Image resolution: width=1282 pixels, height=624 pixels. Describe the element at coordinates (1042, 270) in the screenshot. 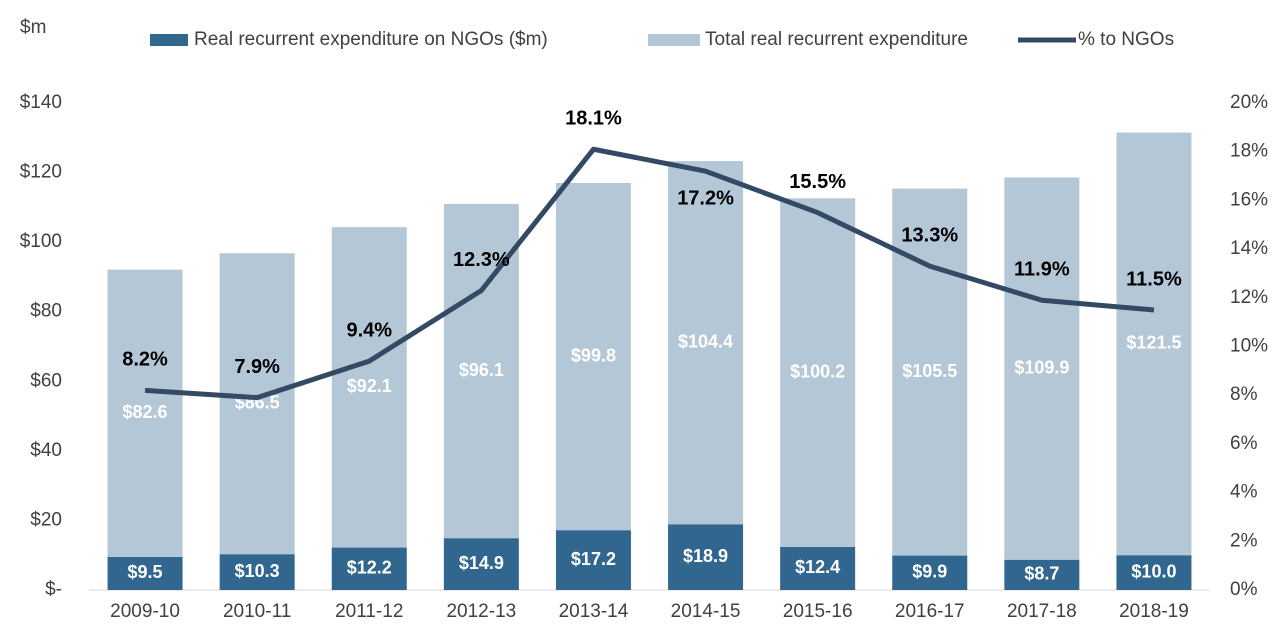

I see `line-label: 11.9%` at that location.